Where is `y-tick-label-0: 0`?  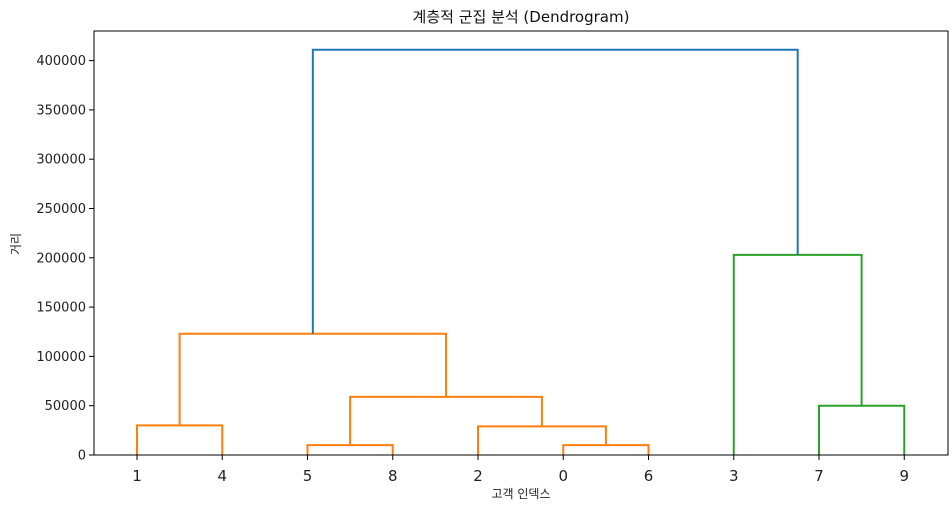
y-tick-label-0: 0 is located at coordinates (82, 456).